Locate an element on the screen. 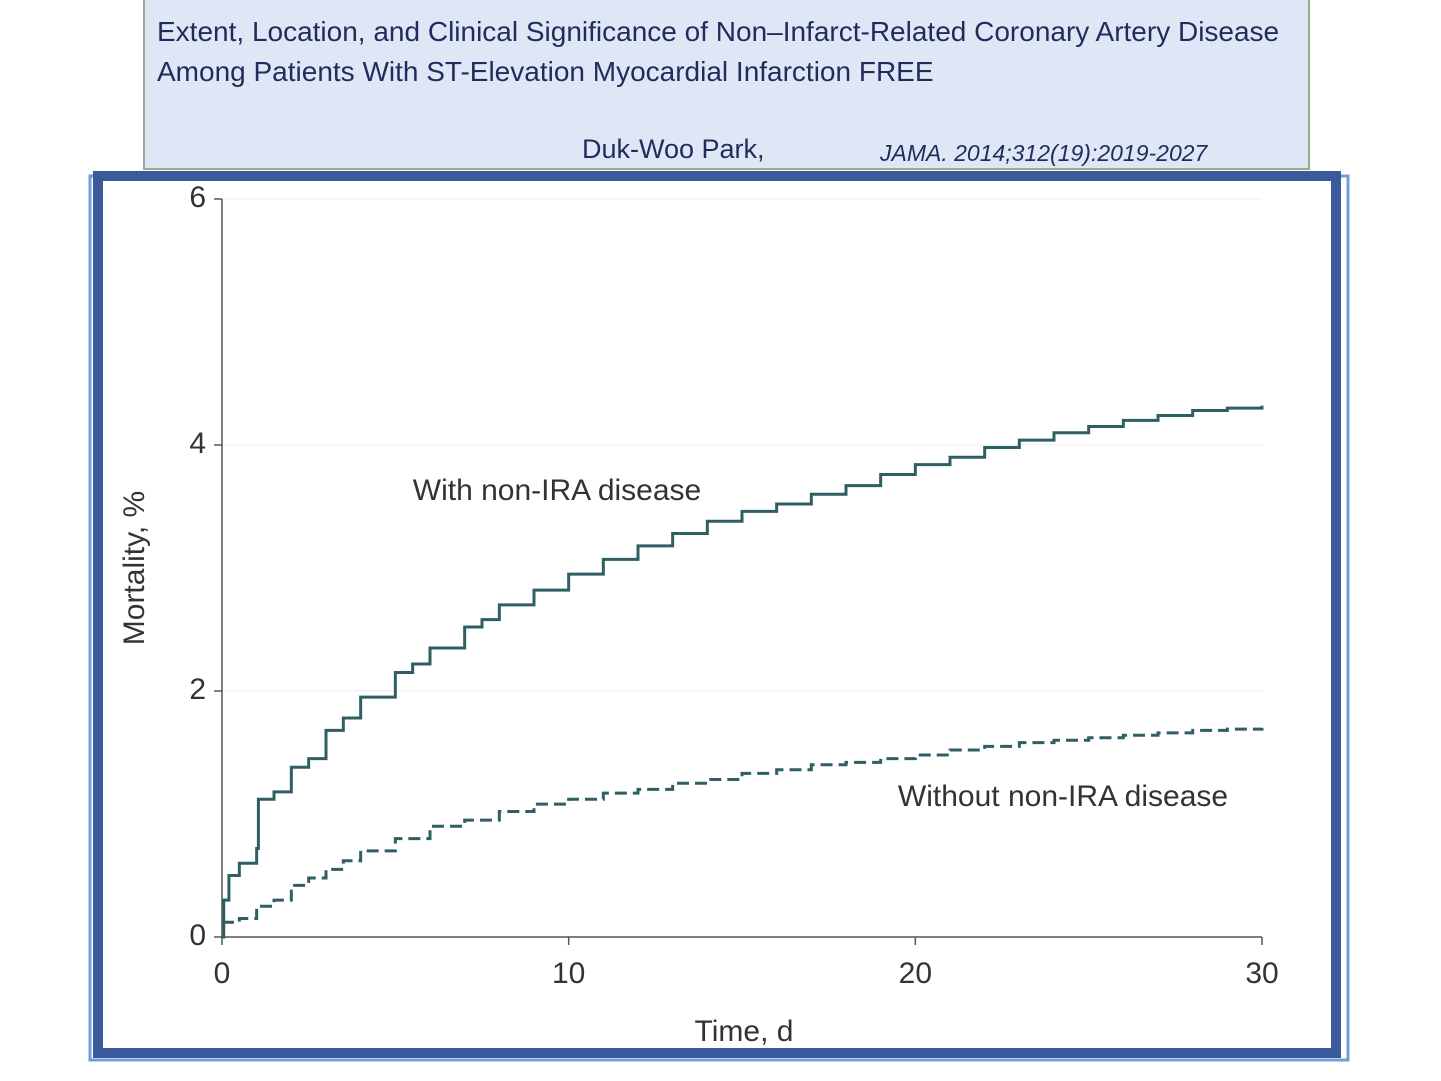  x-tick-label: 10 is located at coordinates (568, 973).